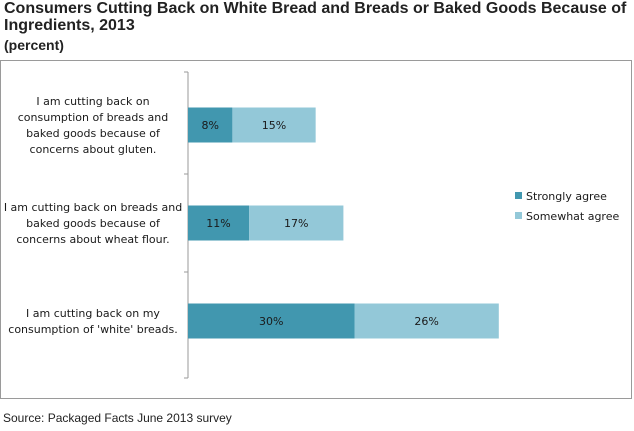 This screenshot has width=634, height=431. I want to click on legend-swatch-somewhat-agree, so click(518, 215).